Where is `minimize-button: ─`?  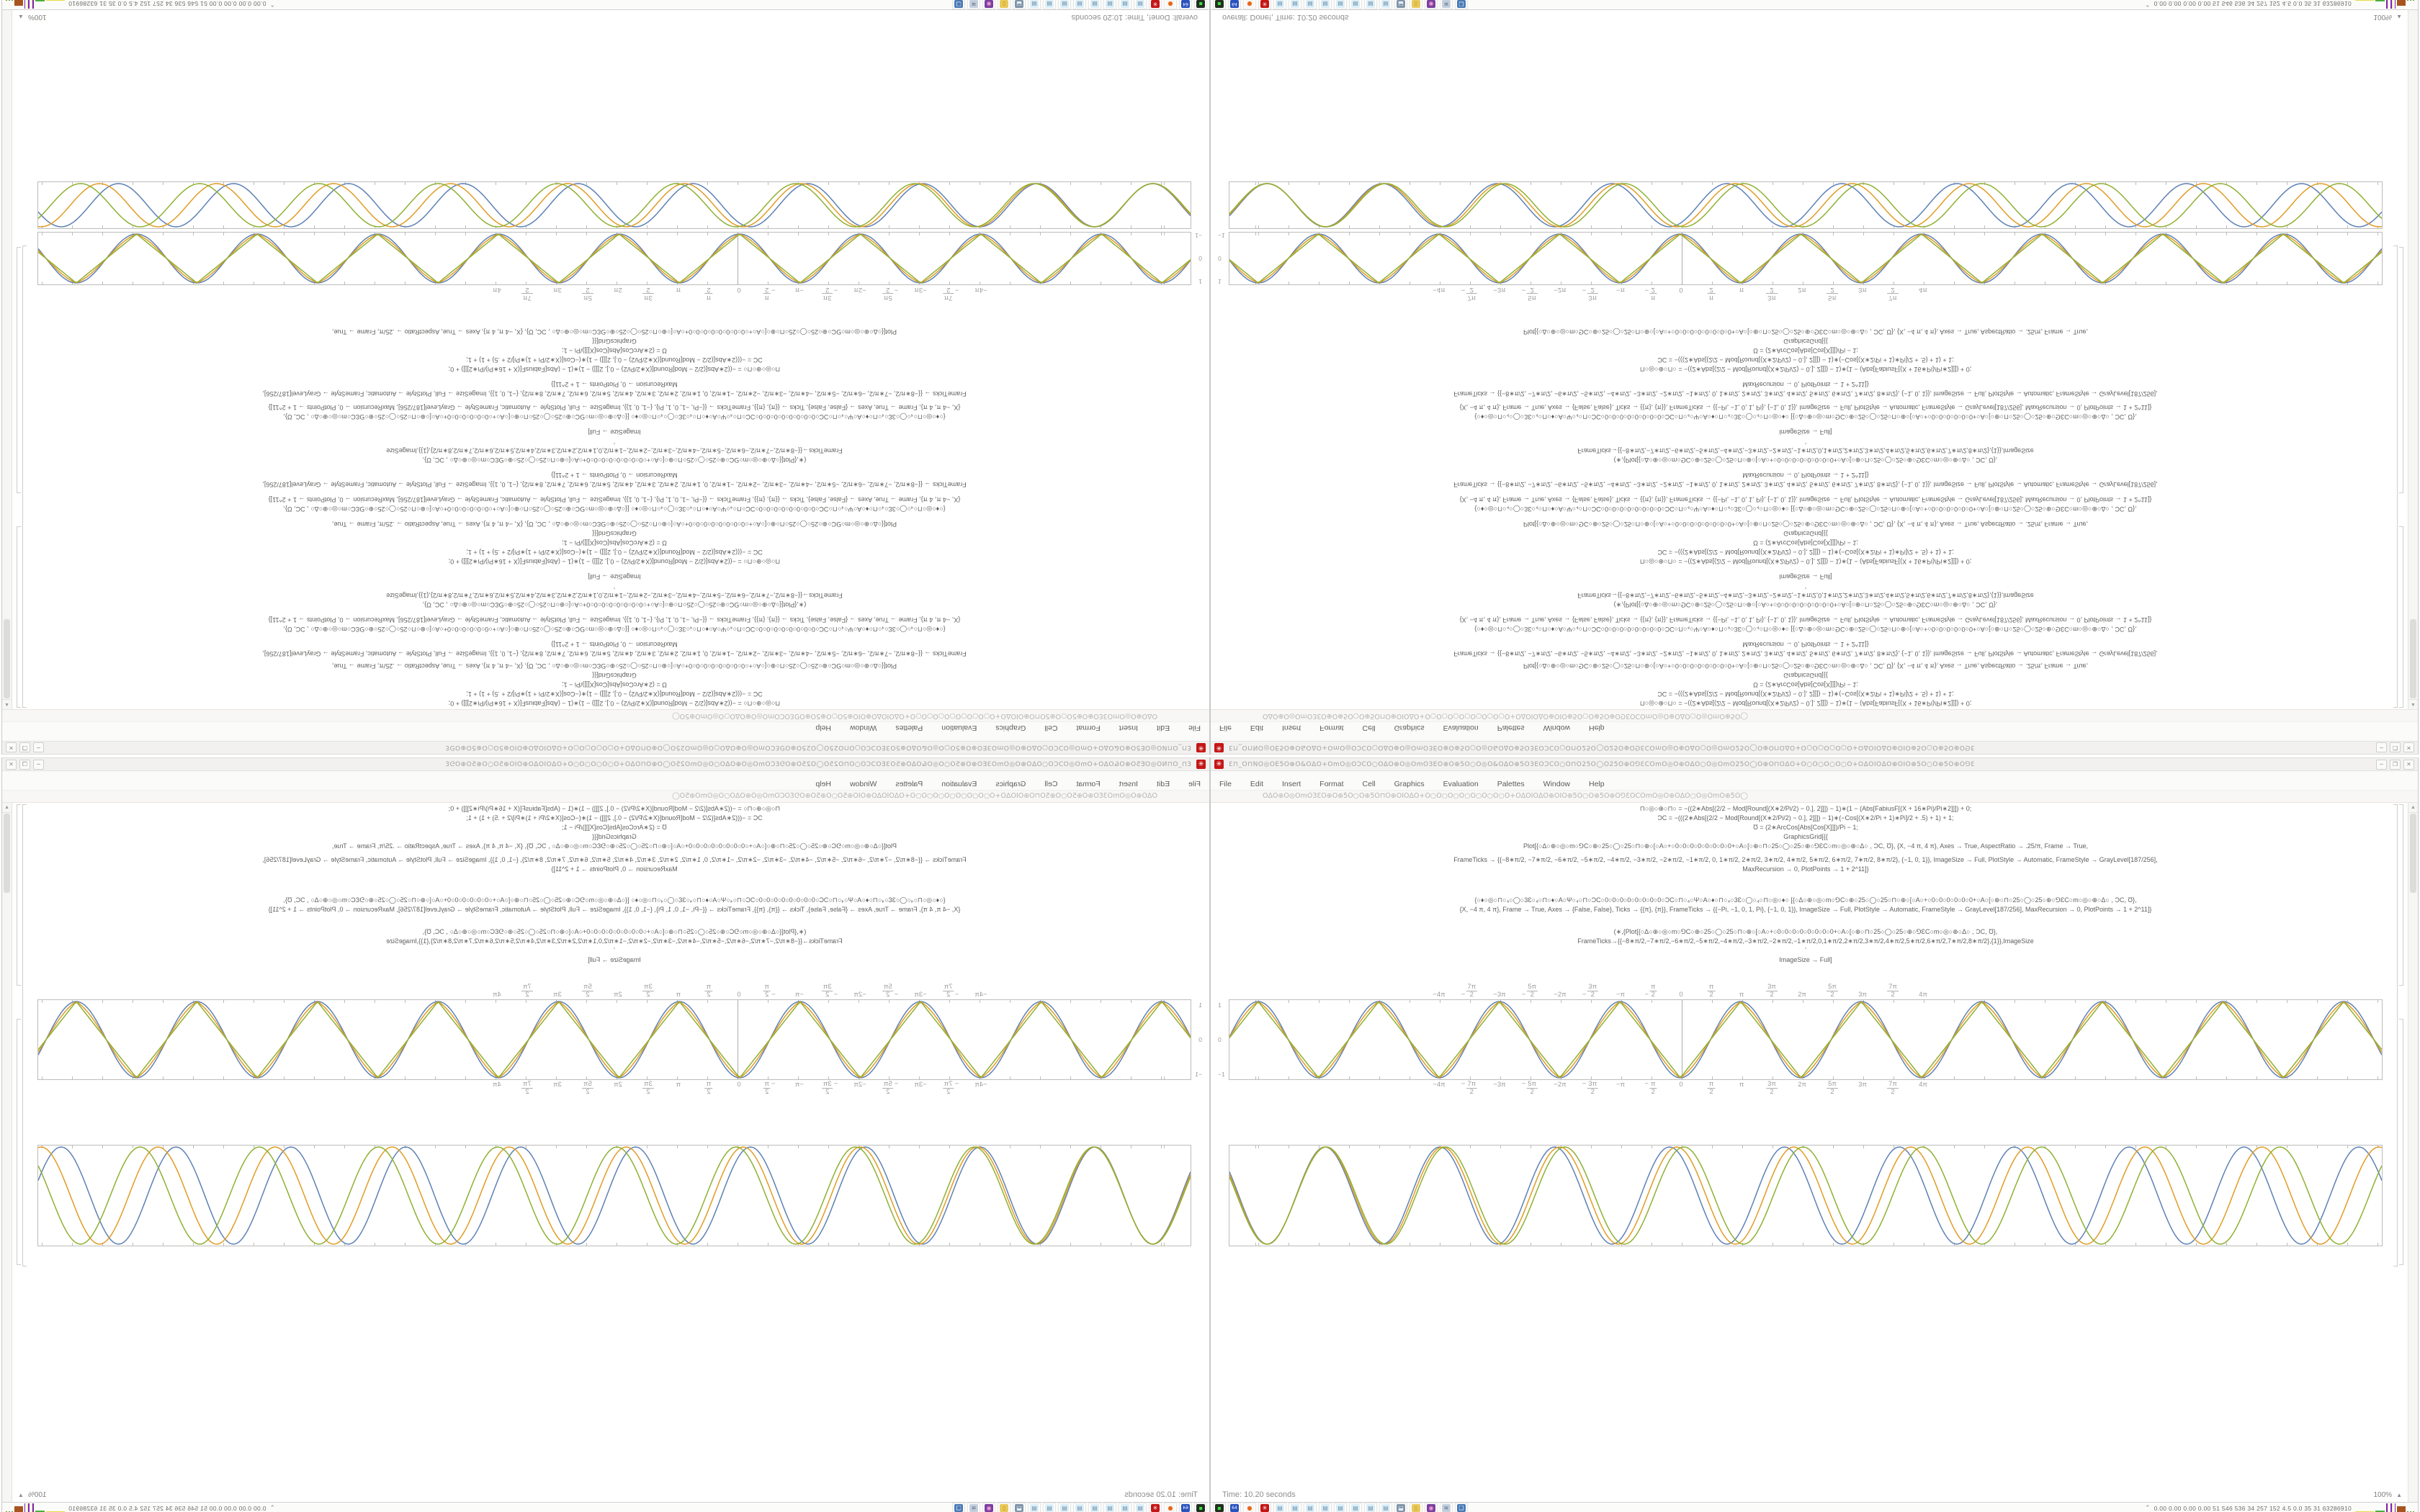
minimize-button: ─ is located at coordinates (38, 747).